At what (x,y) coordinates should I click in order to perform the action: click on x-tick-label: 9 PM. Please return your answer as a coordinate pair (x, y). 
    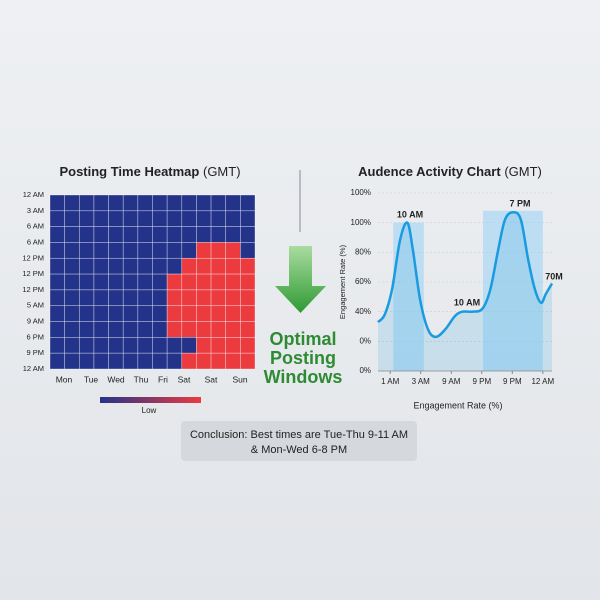
    Looking at the image, I should click on (481, 381).